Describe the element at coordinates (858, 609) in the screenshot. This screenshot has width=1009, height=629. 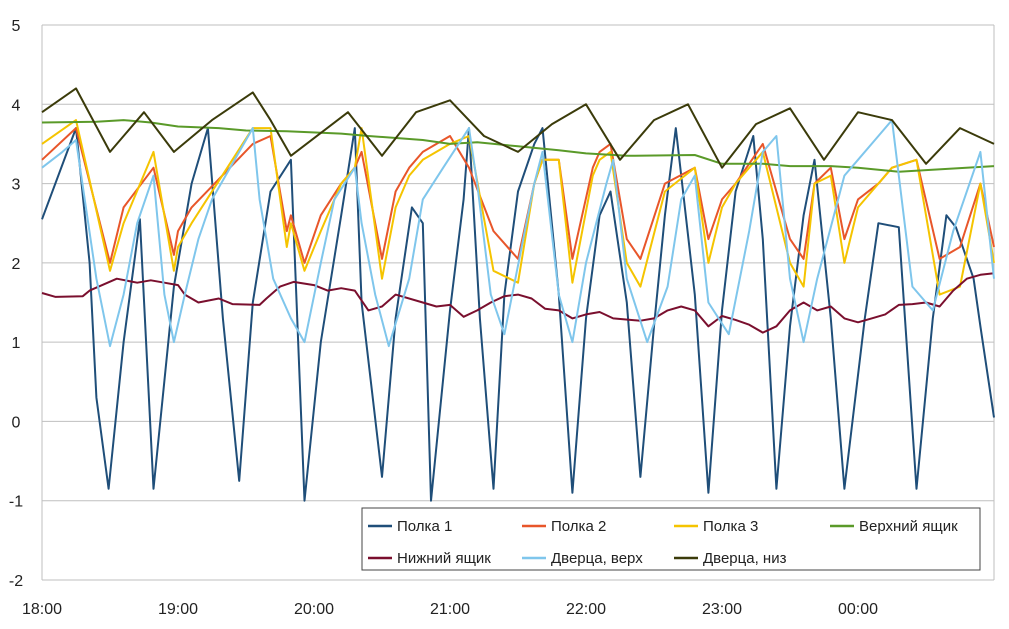
I see `x-tick-label: 00:00` at that location.